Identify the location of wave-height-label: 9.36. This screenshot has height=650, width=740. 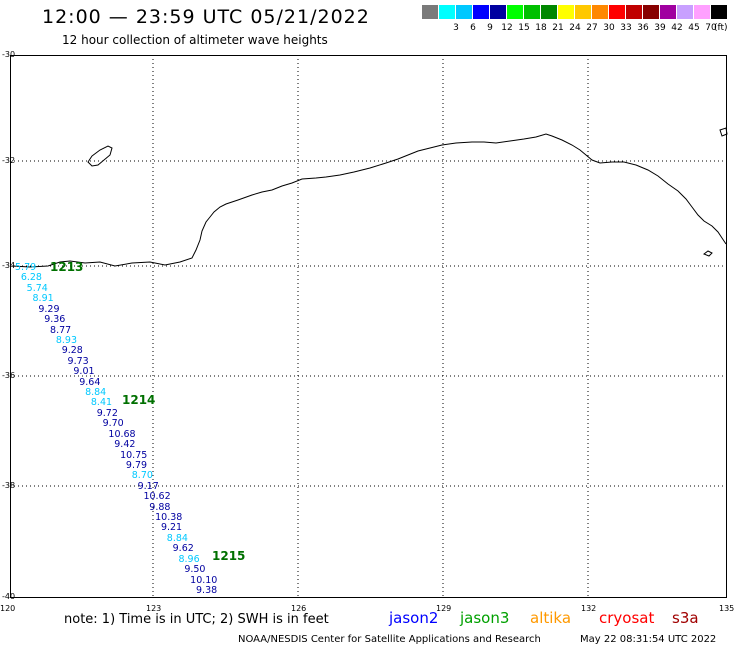
(55, 320).